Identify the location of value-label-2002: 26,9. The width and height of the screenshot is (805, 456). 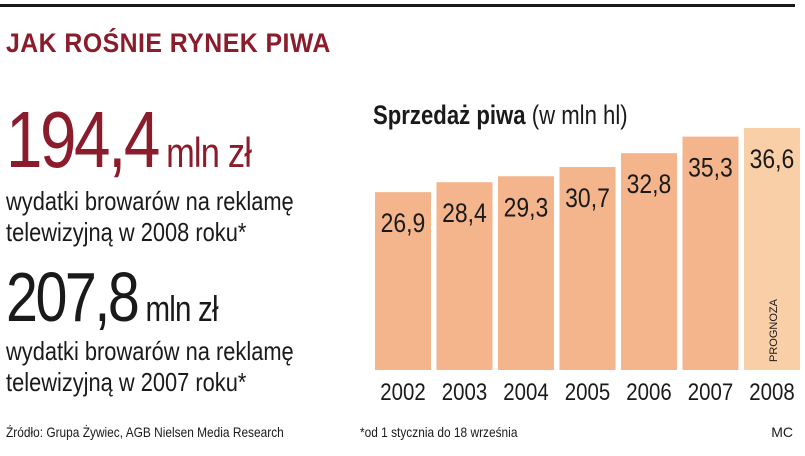
(403, 223).